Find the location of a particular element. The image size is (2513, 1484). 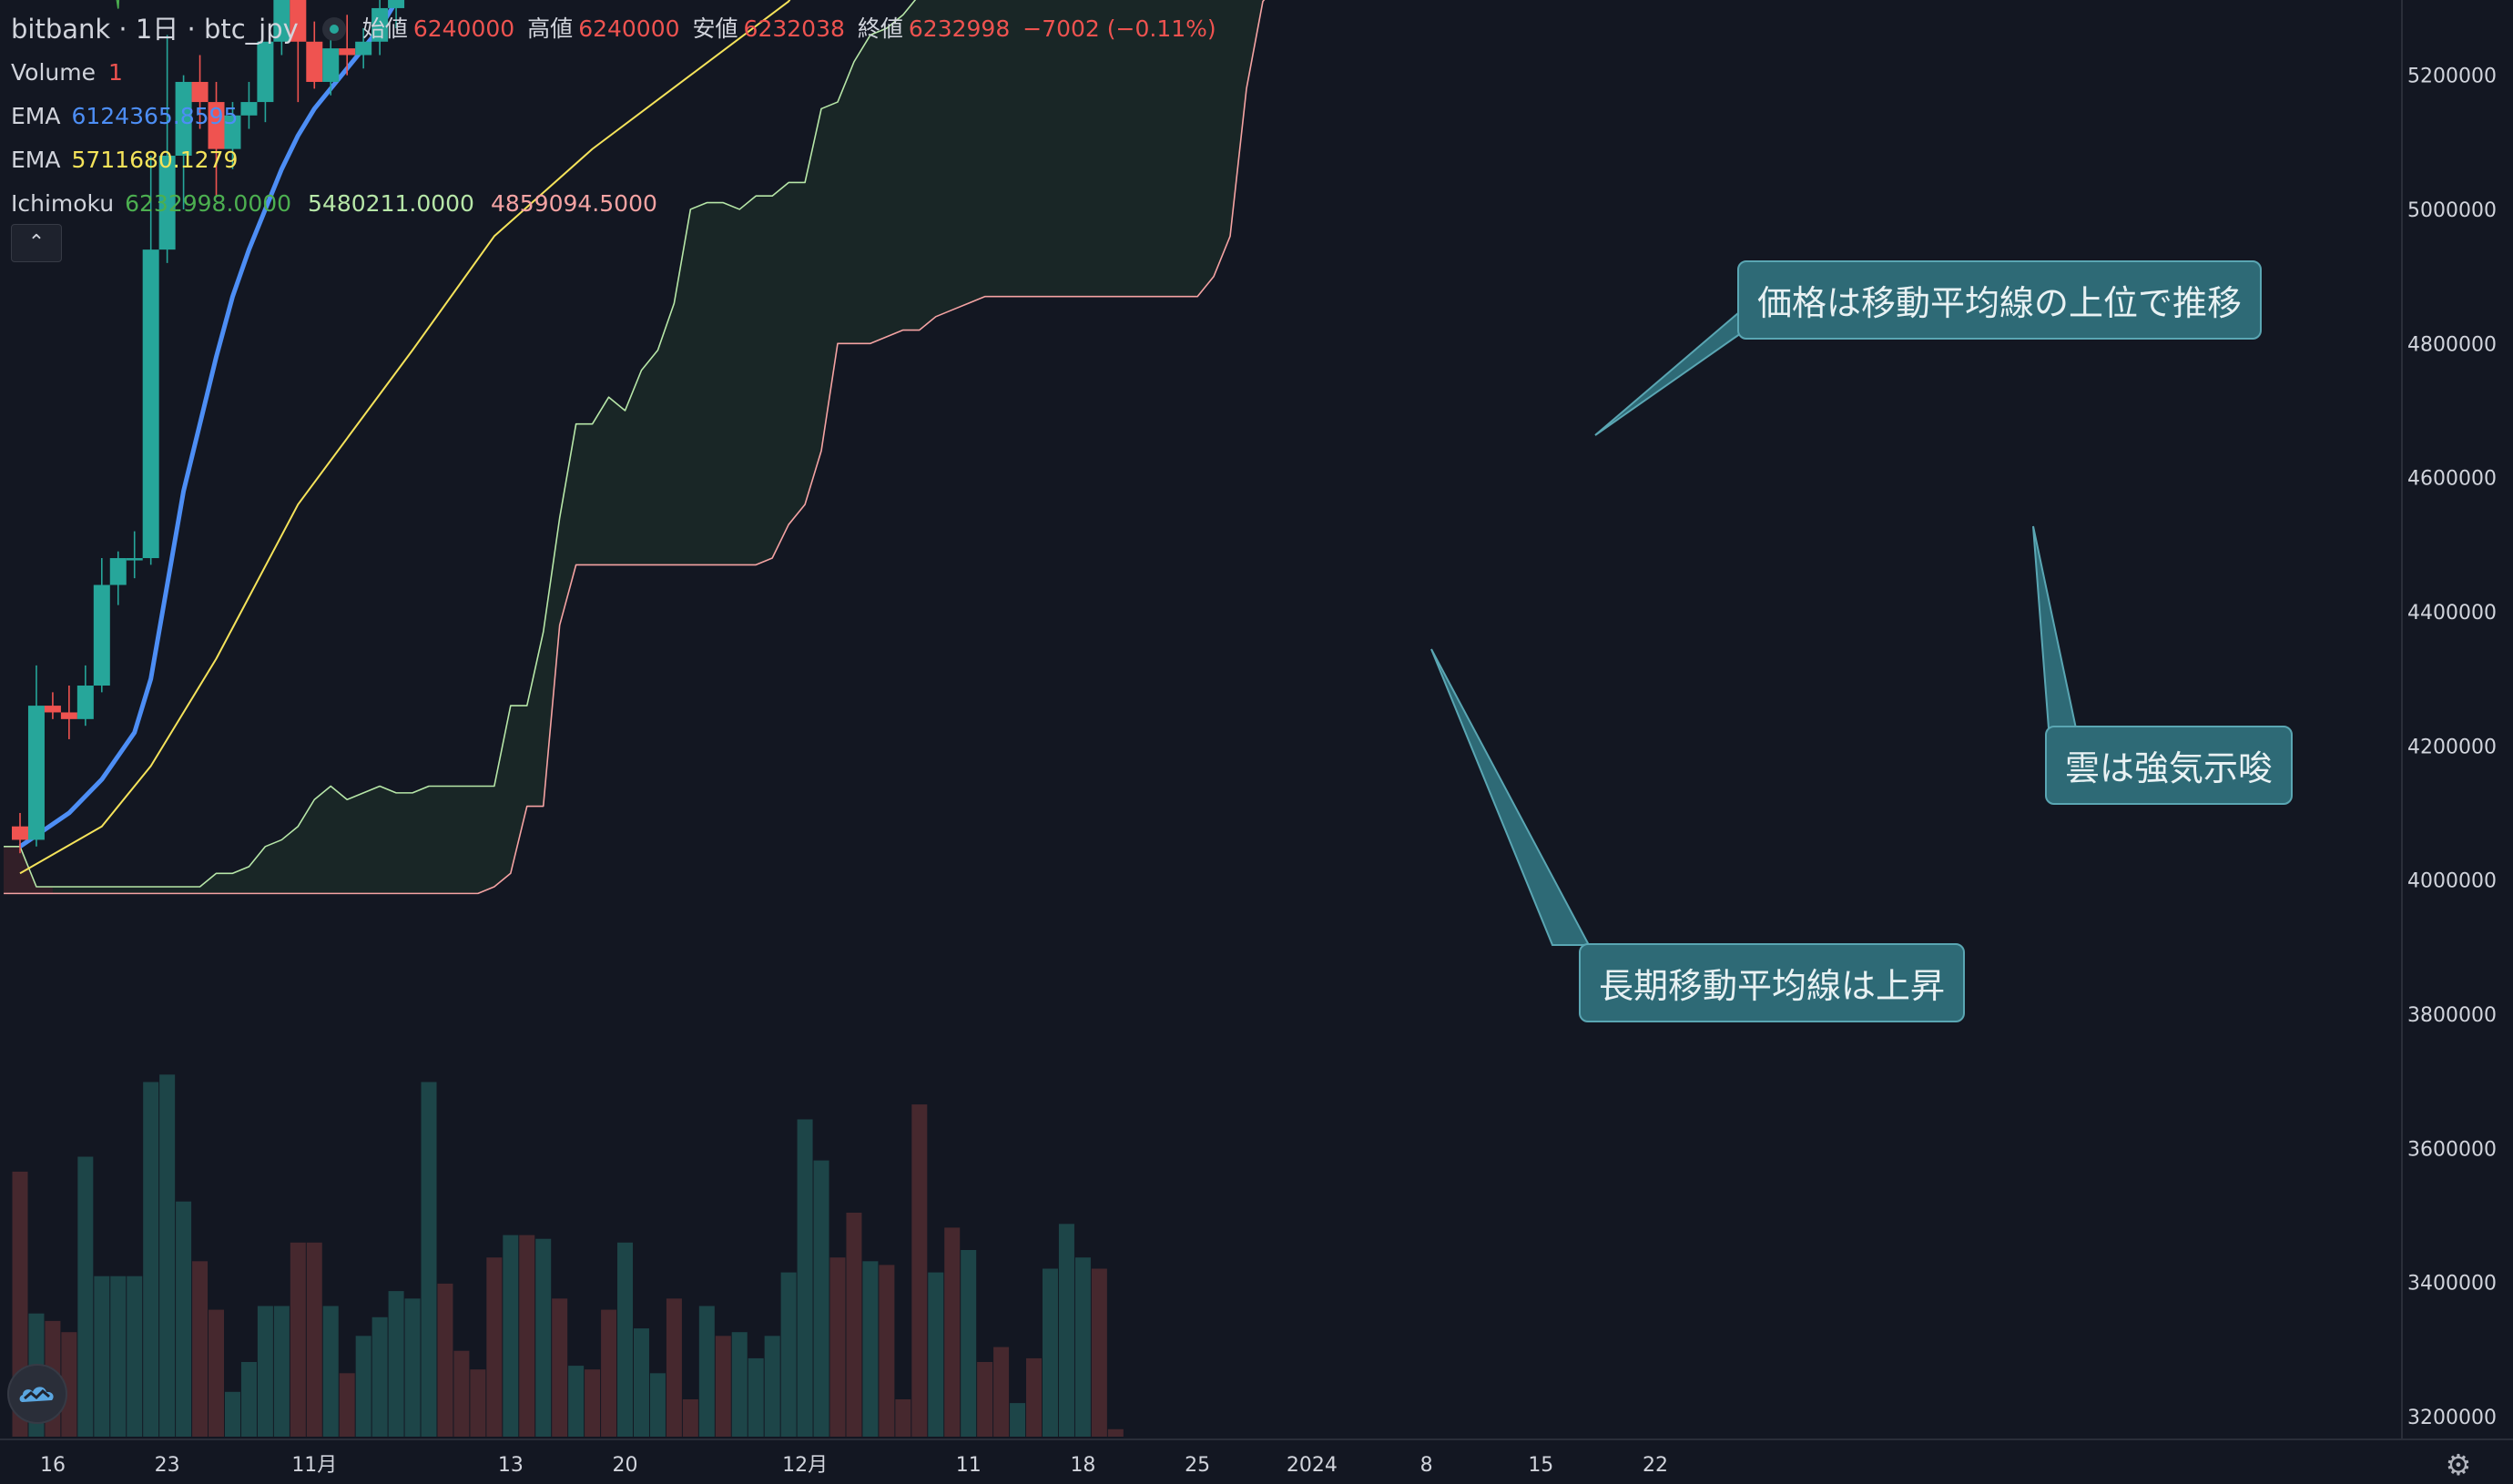

callout-long-ma: 長期移動平均線は上昇 is located at coordinates (1772, 982).